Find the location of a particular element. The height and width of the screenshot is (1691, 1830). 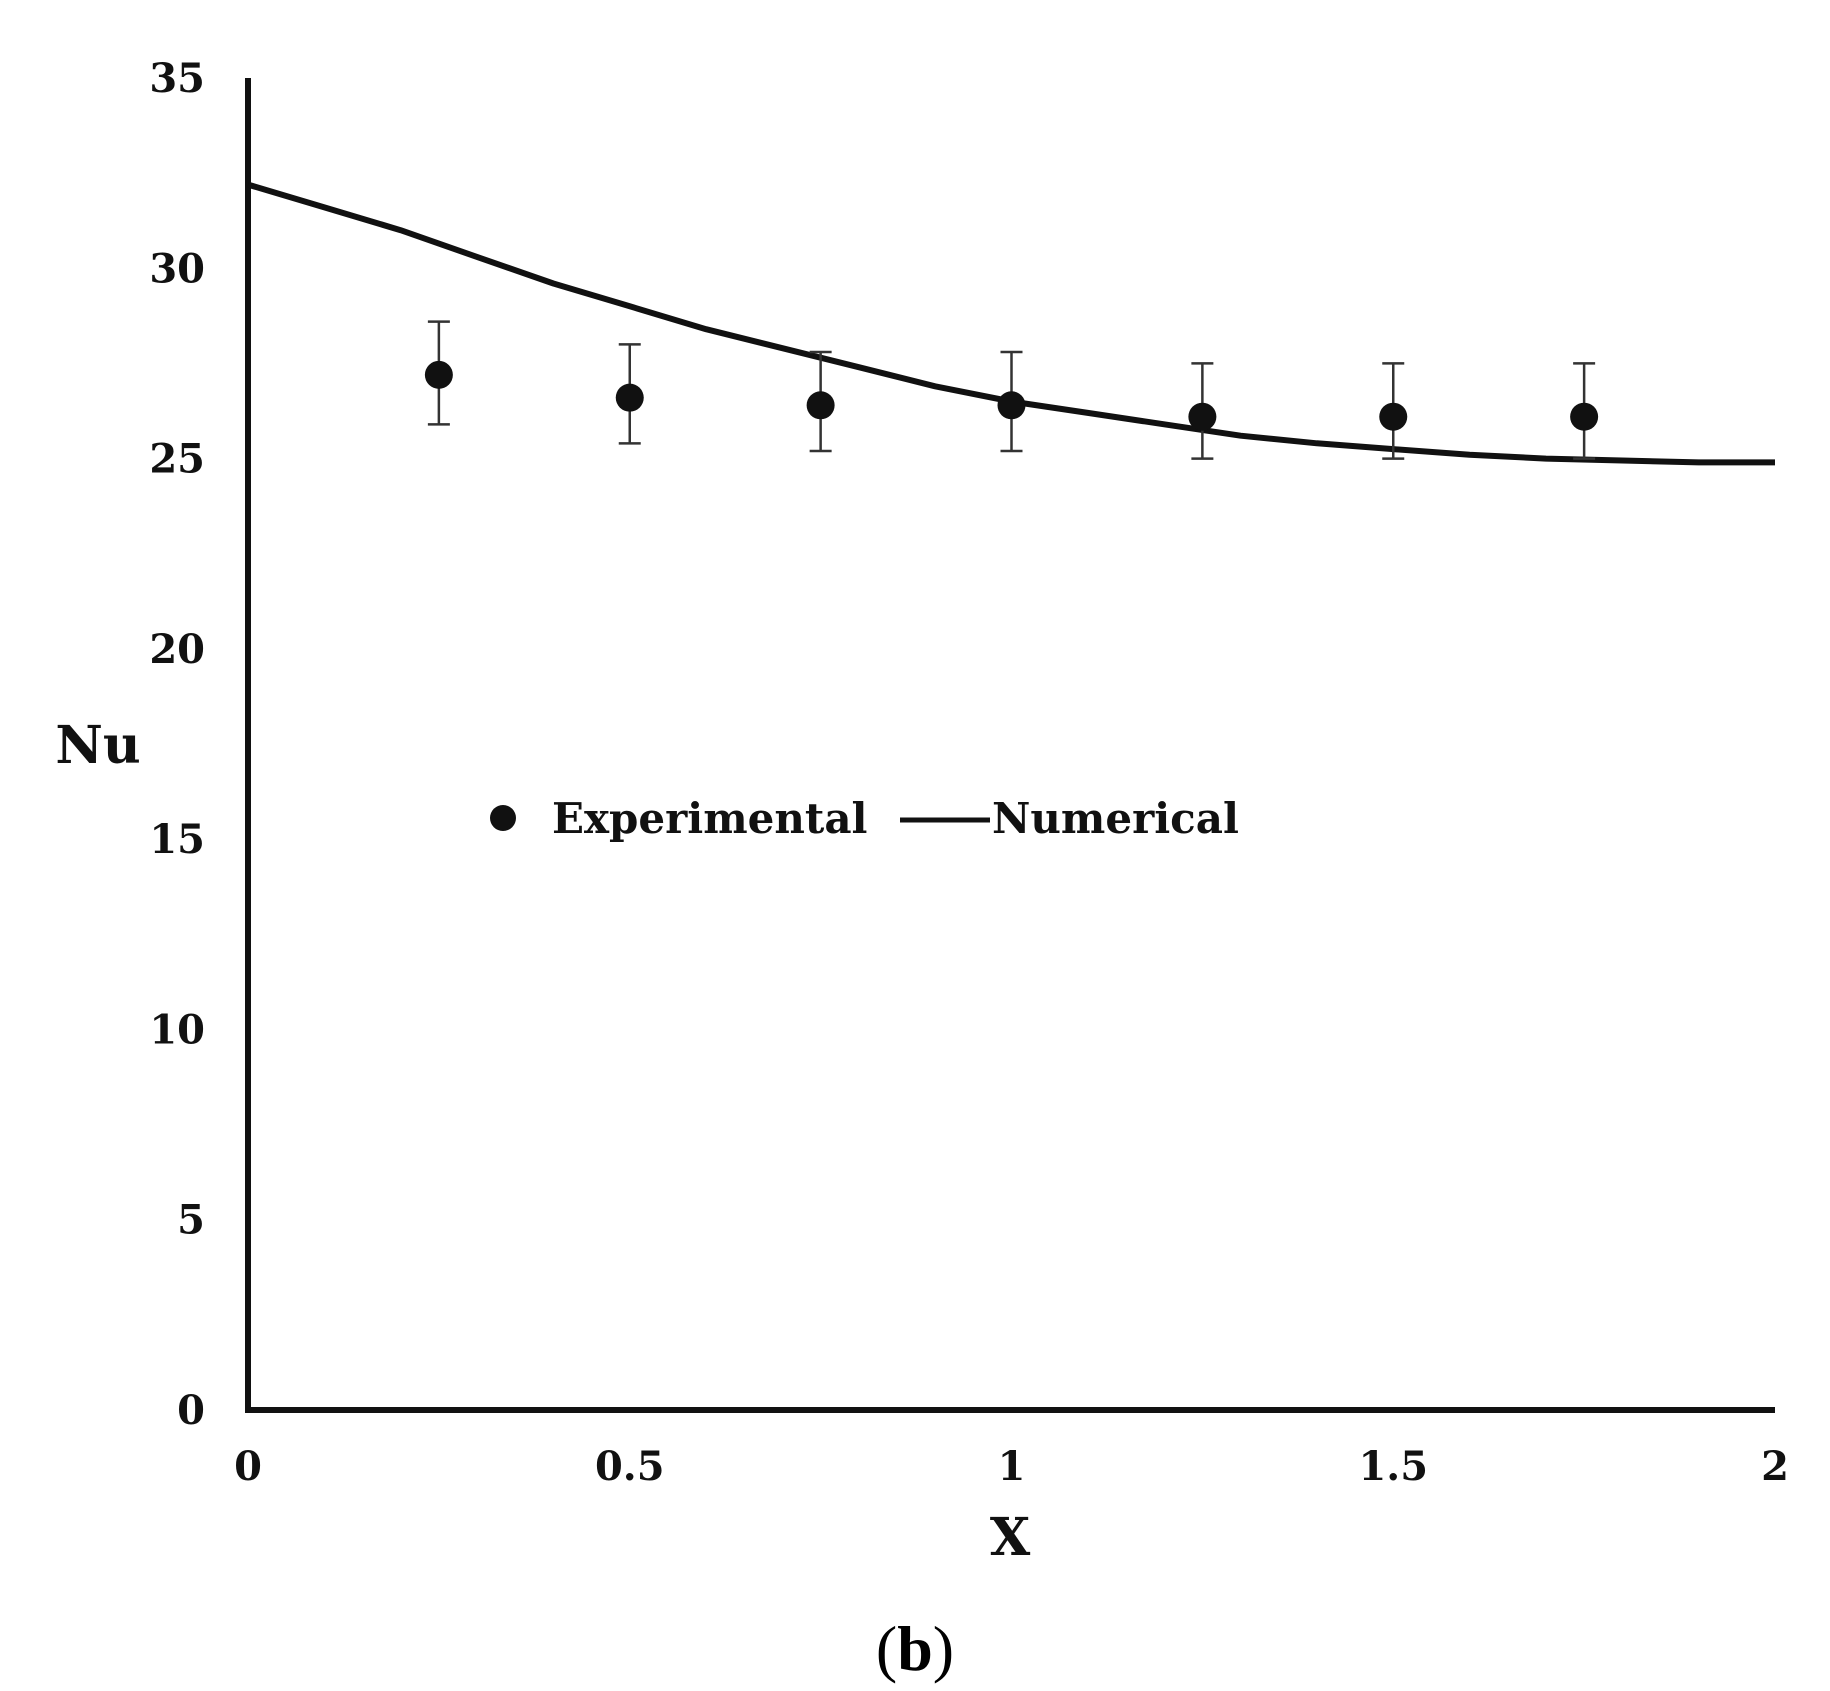

figure-caption: (b) is located at coordinates (915, 1648).